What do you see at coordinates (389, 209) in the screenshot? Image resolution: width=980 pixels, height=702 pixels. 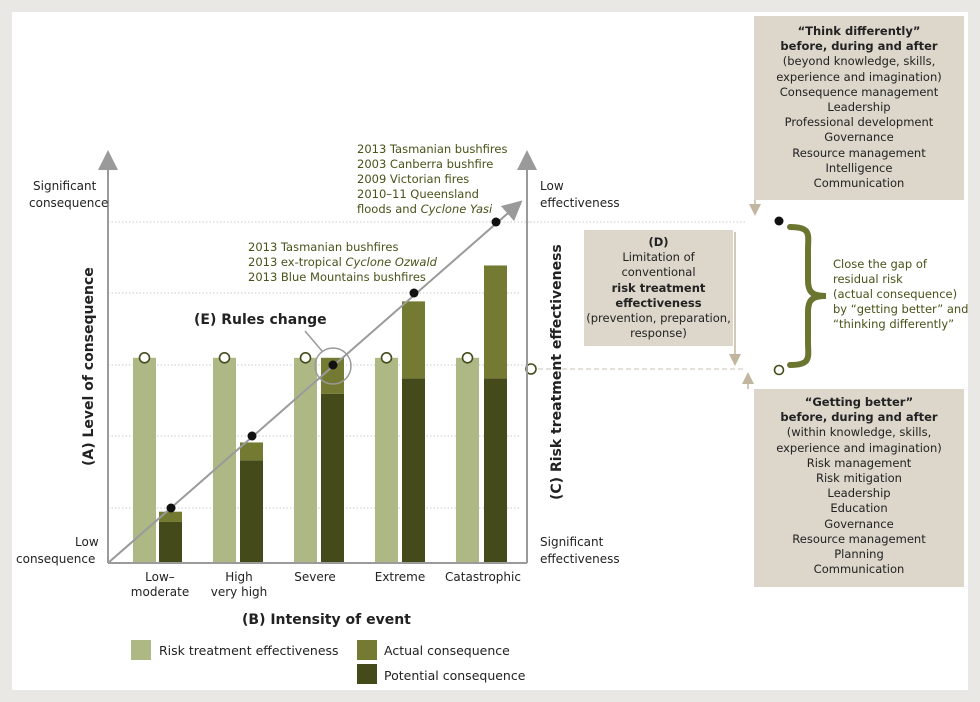 I see `event-text: floods and` at bounding box center [389, 209].